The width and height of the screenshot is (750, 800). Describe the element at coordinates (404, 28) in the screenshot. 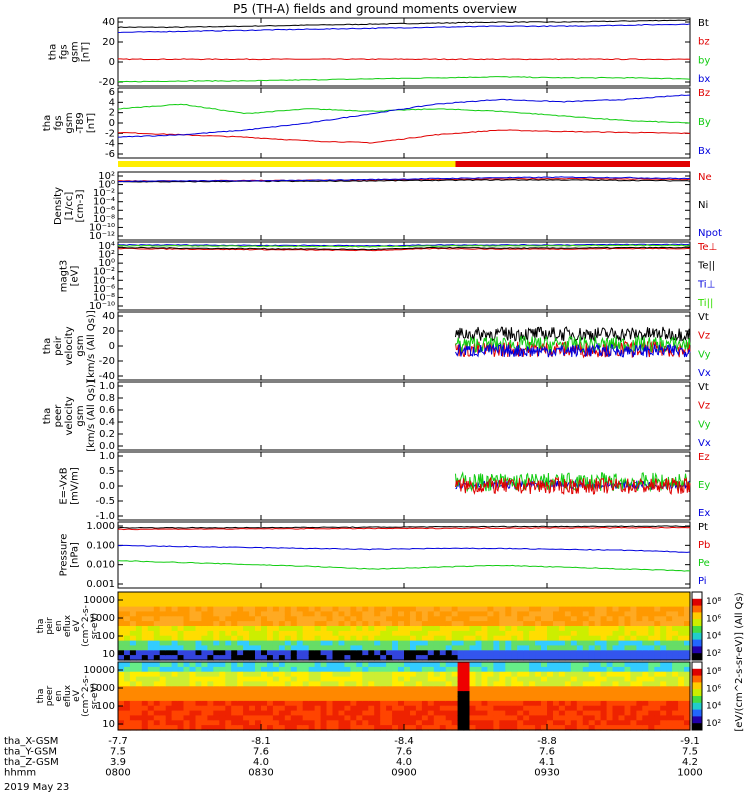

I see `series-fgs-bx` at that location.